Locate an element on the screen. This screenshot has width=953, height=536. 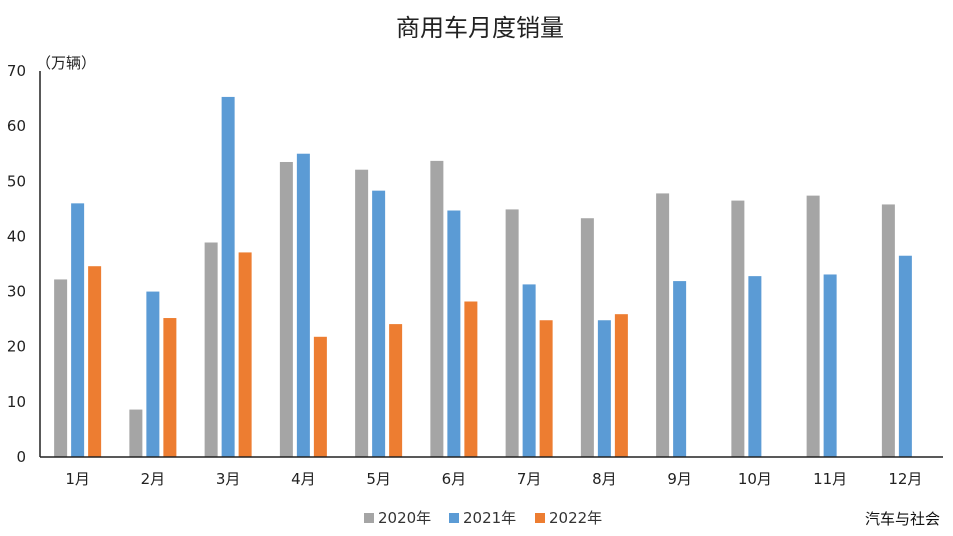
y-axis-ticks: 0 10 20 30 40 50 60 70 is located at coordinates (16, 264).